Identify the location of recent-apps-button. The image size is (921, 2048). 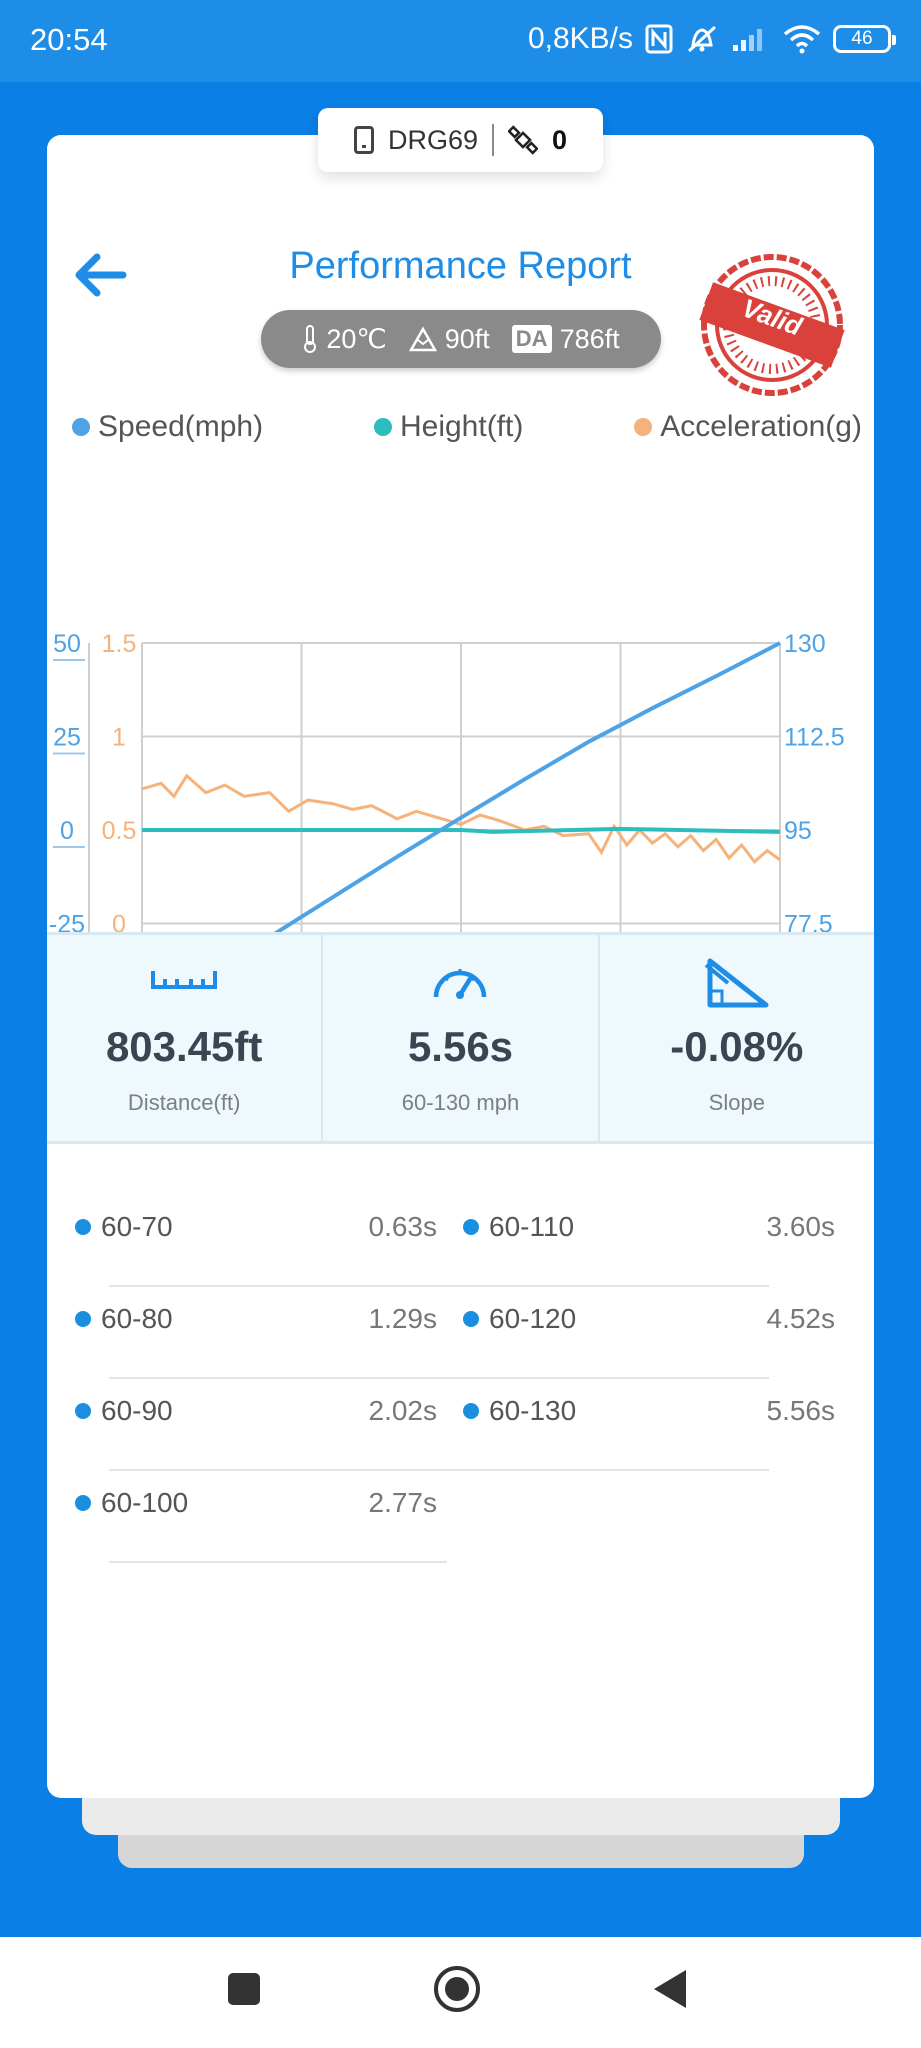
(244, 1989).